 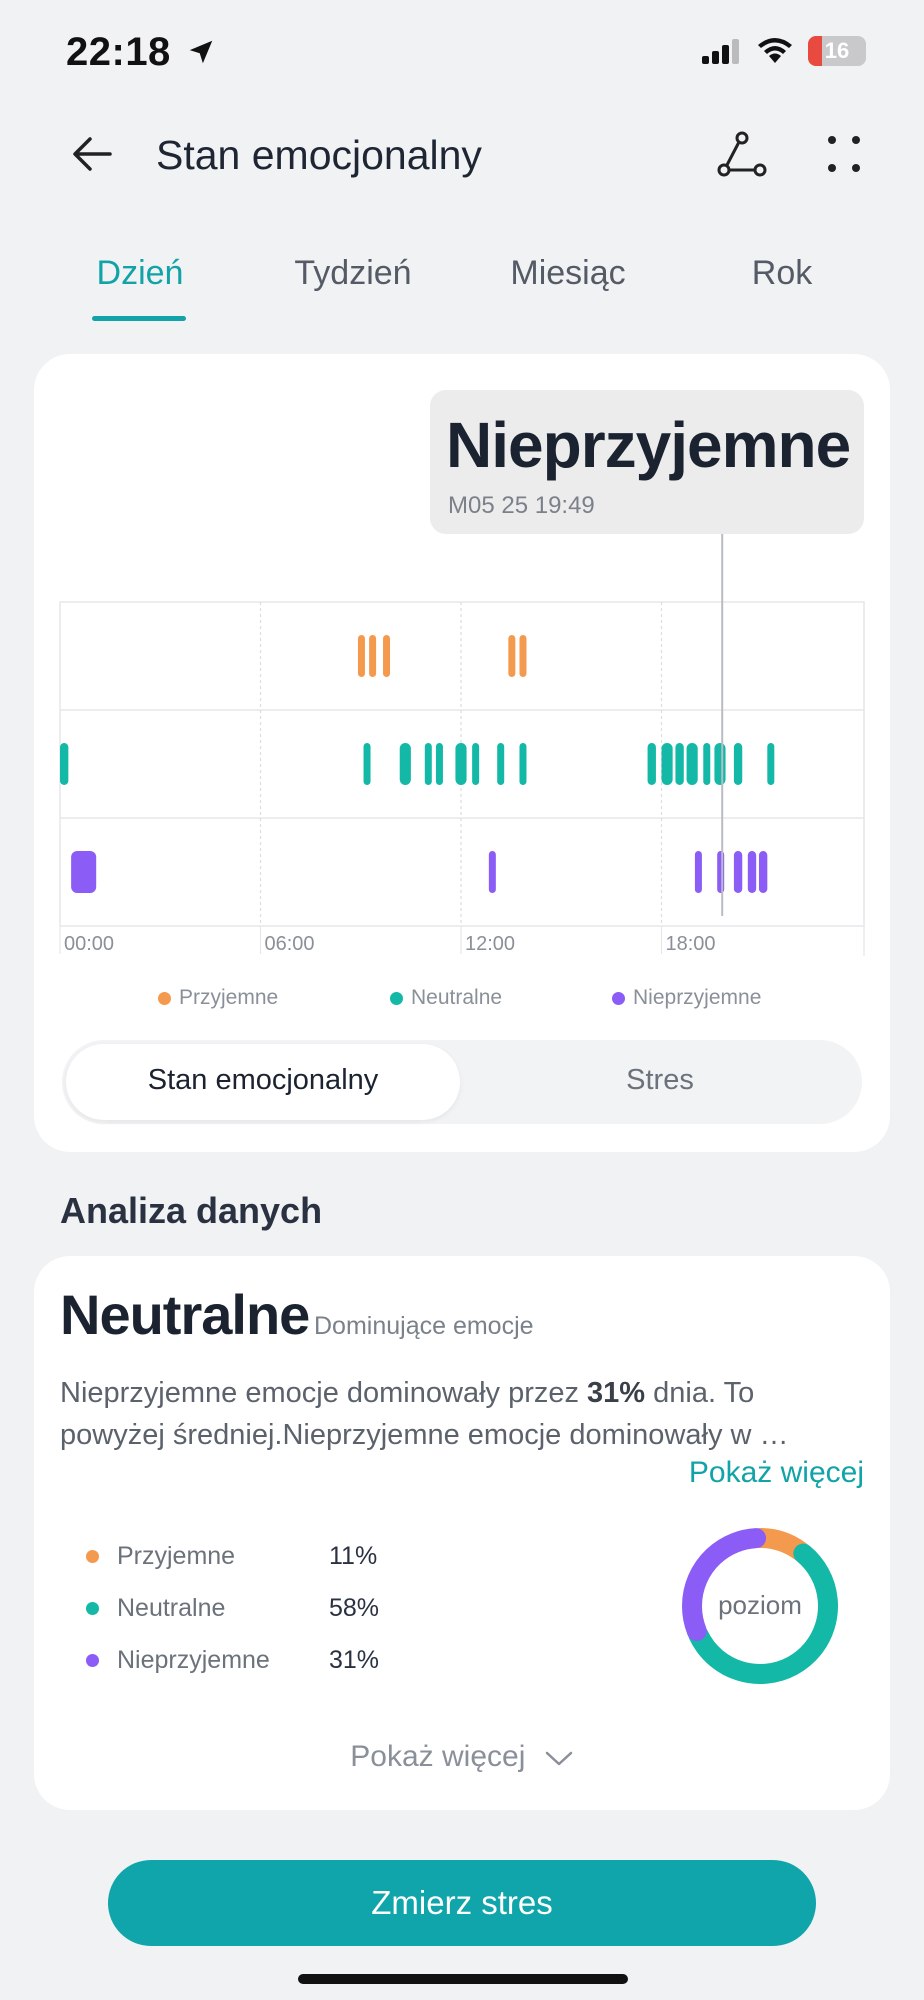 I want to click on x-tick-label: 12:00, so click(x=490, y=944).